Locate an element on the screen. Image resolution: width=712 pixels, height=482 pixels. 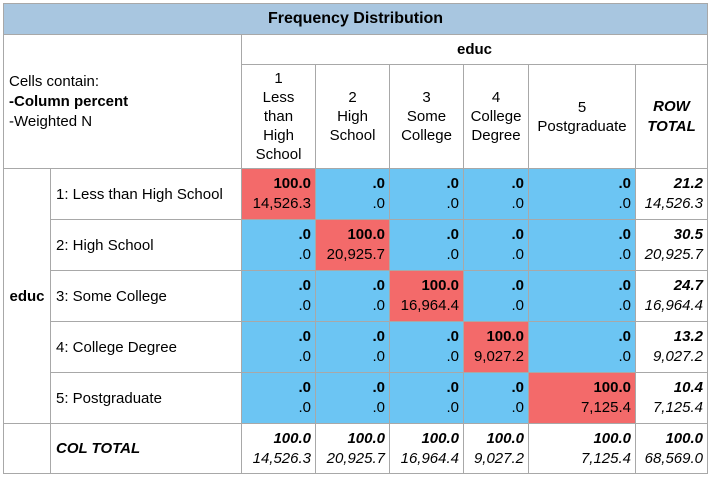
row-total-cell: 10.4 7,125.4 is located at coordinates (671, 398).